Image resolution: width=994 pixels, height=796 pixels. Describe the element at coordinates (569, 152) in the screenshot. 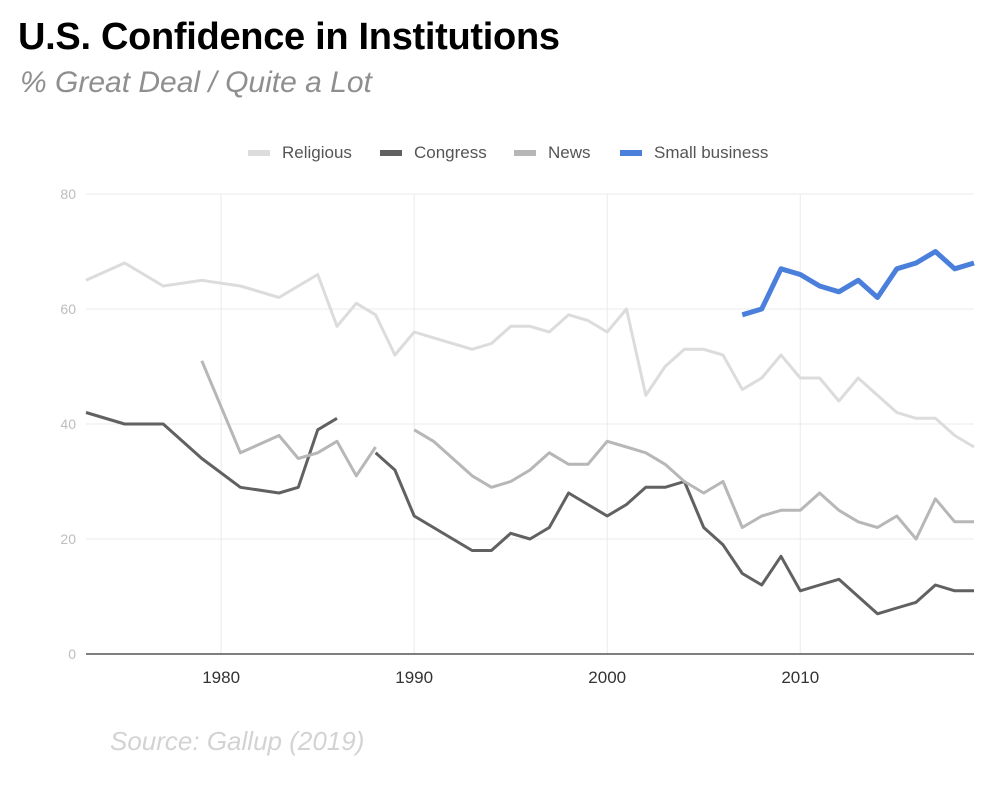

I see `legend-label-news: News` at that location.